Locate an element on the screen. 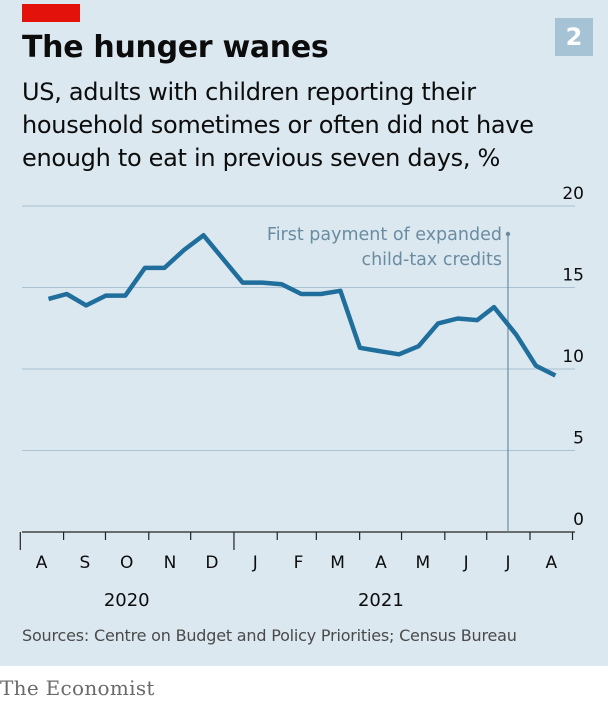 The image size is (608, 704). y-tick-label: 0 is located at coordinates (578, 520).